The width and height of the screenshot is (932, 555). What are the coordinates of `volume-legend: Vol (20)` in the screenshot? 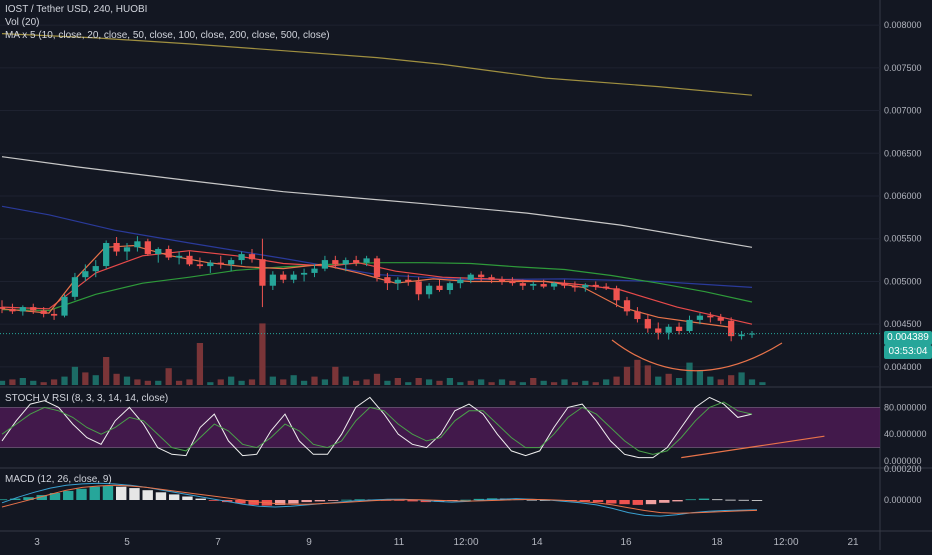 It's located at (22, 22).